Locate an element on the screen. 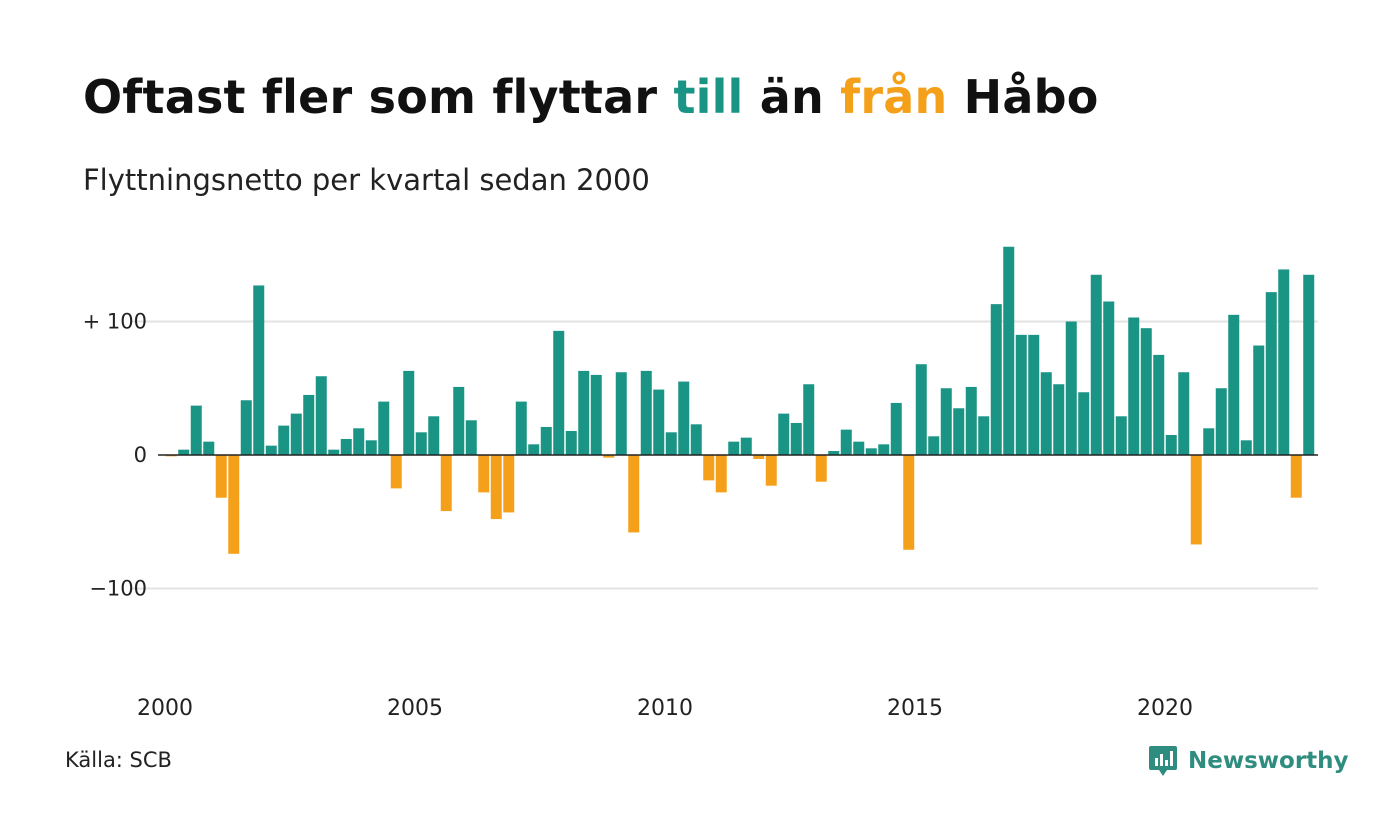 The height and width of the screenshot is (840, 1400). brand-name: Newsworthy is located at coordinates (1268, 761).